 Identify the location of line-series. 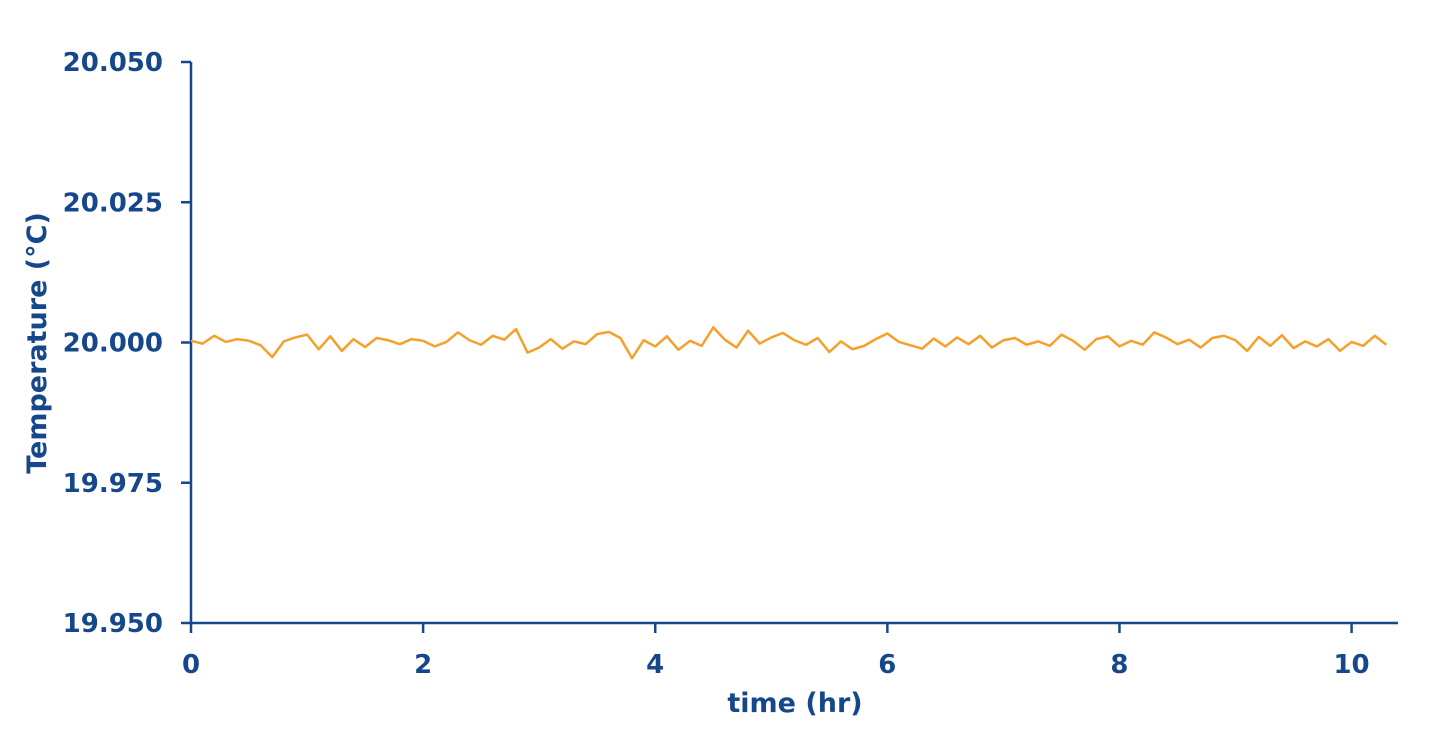
(789, 343).